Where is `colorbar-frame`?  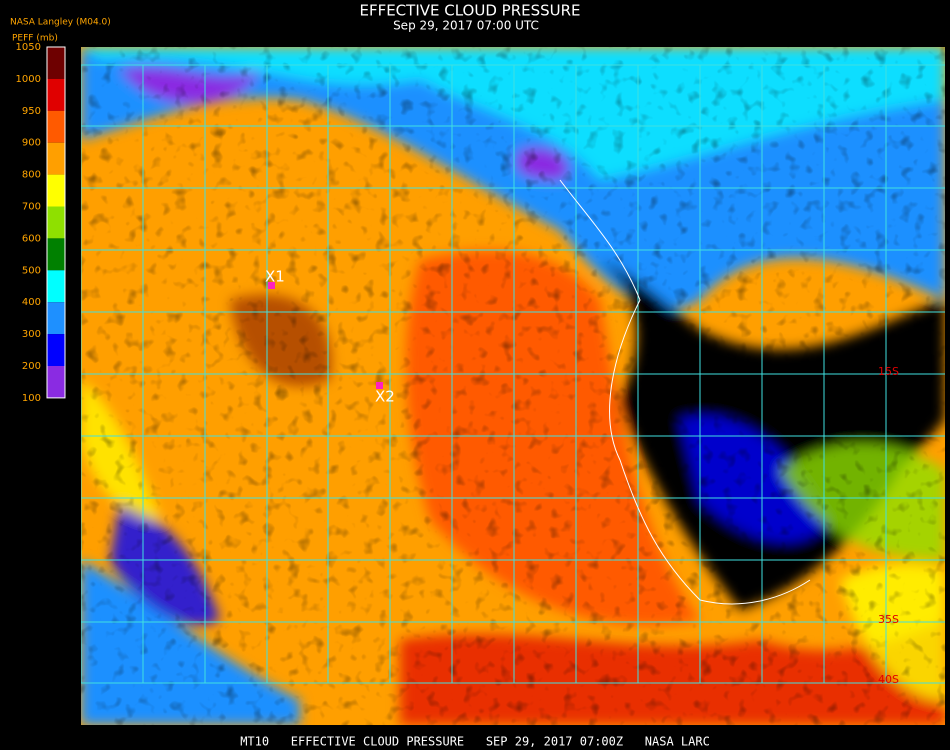
colorbar-frame is located at coordinates (56, 222).